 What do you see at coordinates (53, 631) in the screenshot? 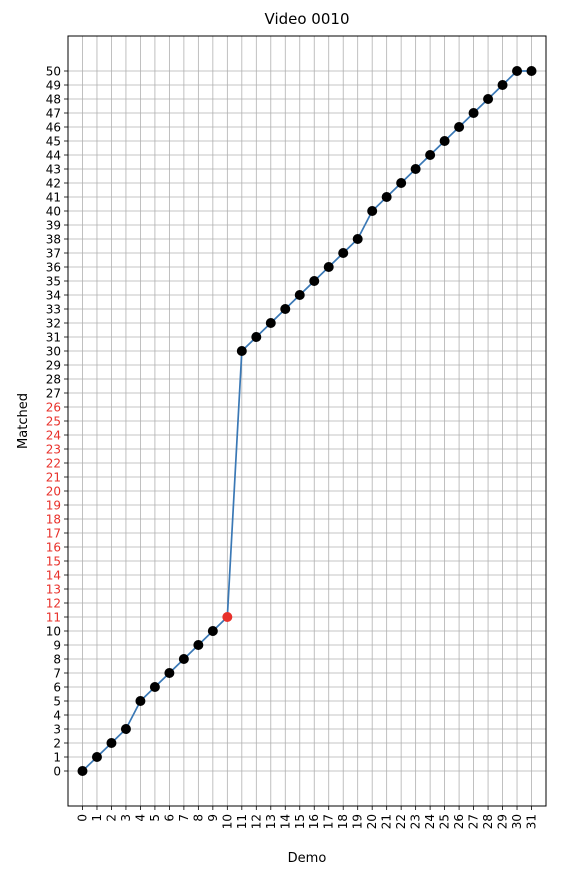
I see `y-tick-label: 10` at bounding box center [53, 631].